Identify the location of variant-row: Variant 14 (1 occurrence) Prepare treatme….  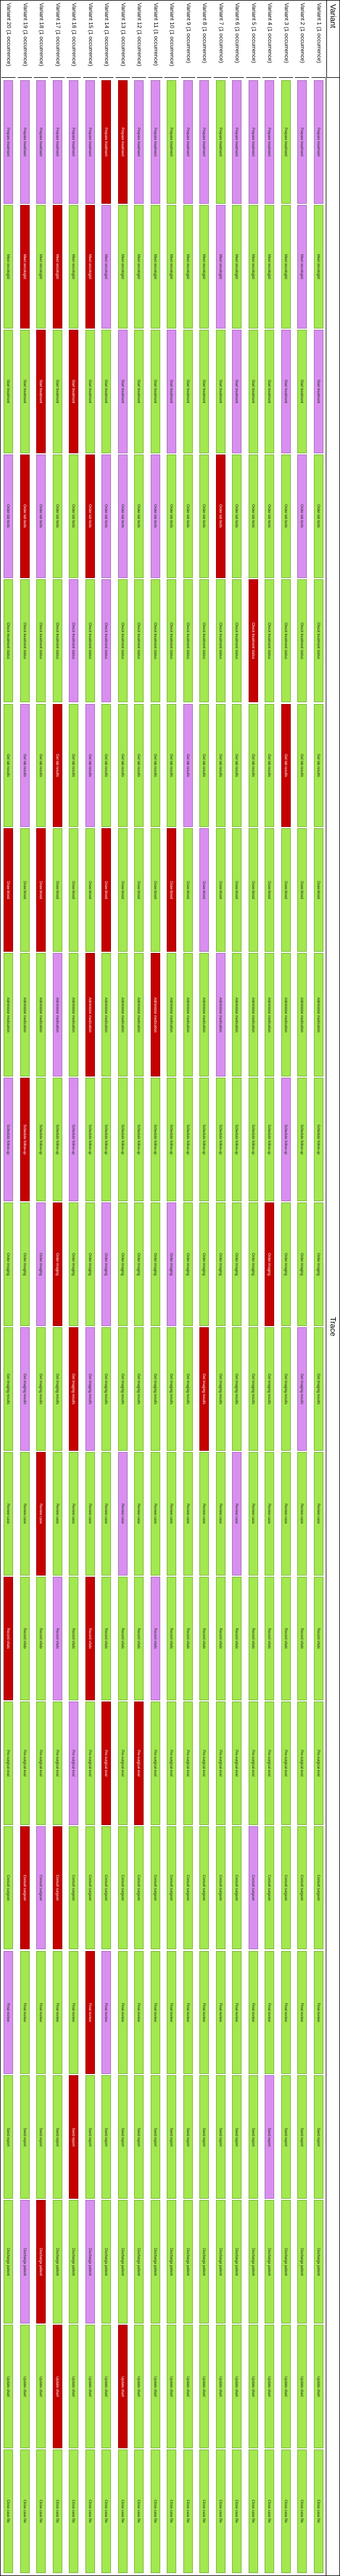
(107, 1288).